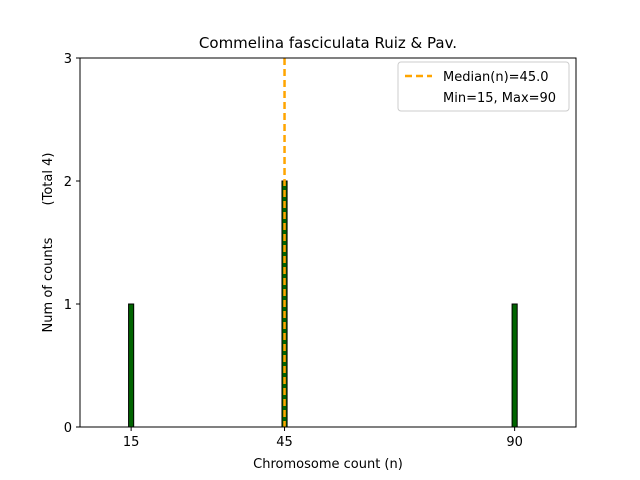  I want to click on x-tick-label-45: 45, so click(284, 442).